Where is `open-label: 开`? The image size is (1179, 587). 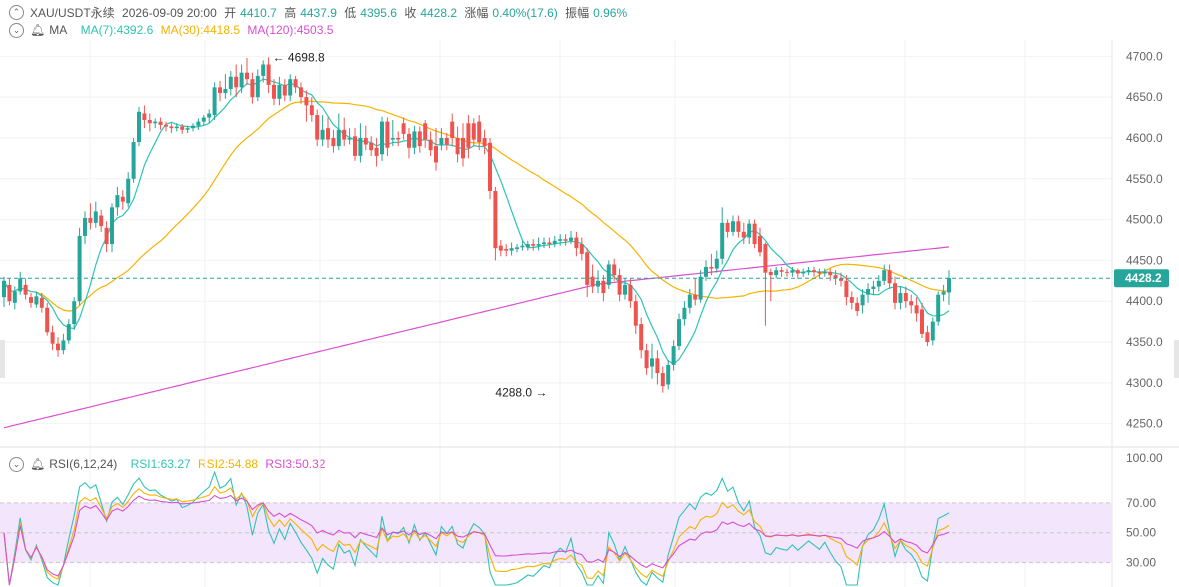
open-label: 开 is located at coordinates (230, 13).